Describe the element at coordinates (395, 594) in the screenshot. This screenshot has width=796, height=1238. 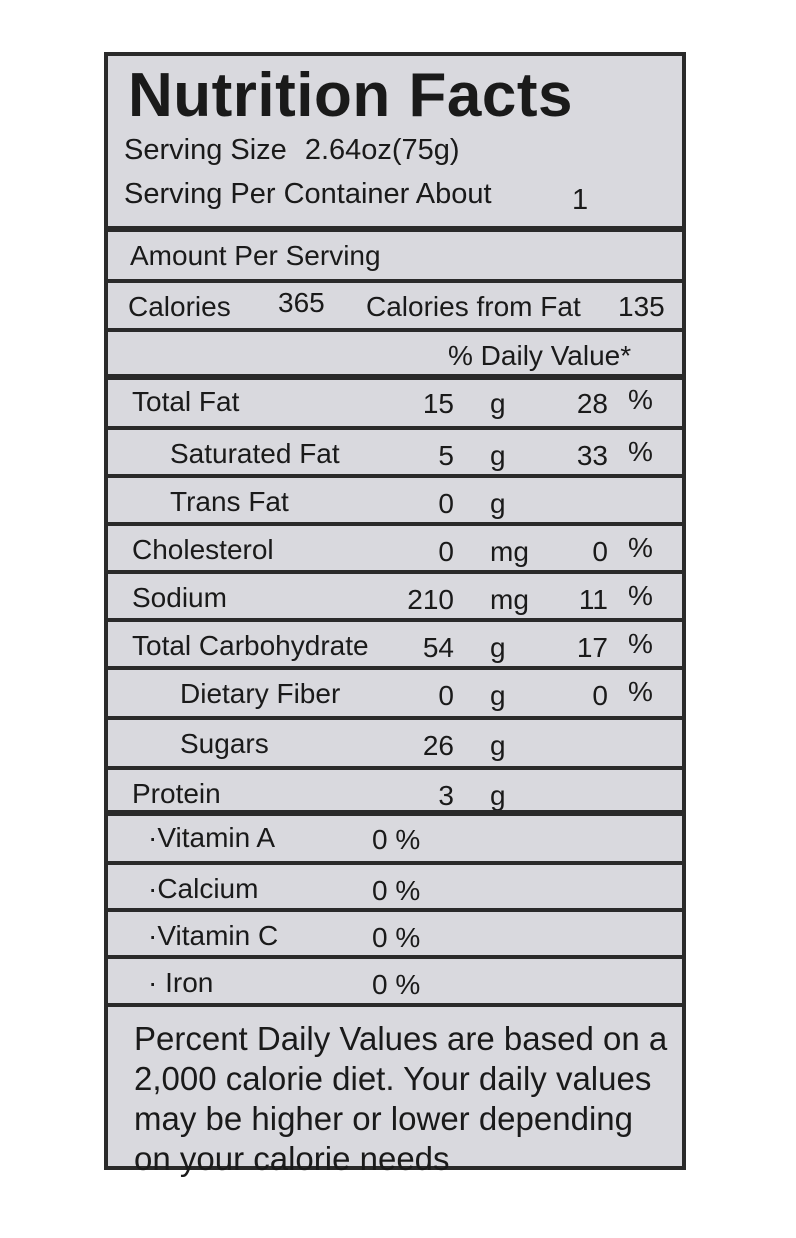
I see `nutrient-row-sodium: Sodium 210 mg 11 %` at that location.